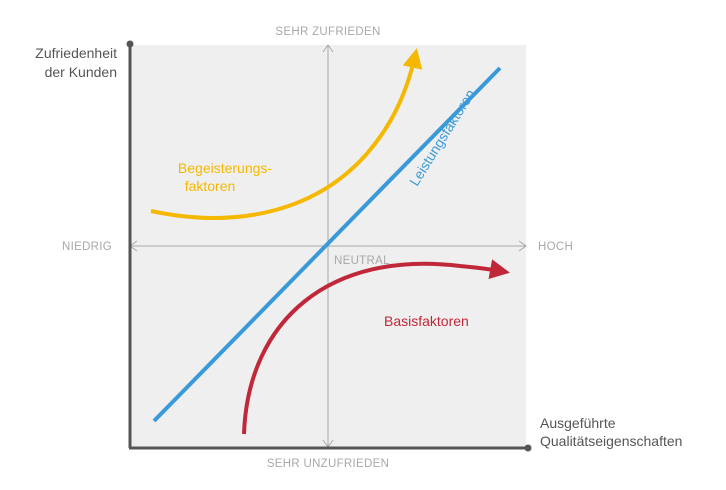  Describe the element at coordinates (76, 53) in the screenshot. I see `y-axis-title-line1: Zufriedenheit` at that location.